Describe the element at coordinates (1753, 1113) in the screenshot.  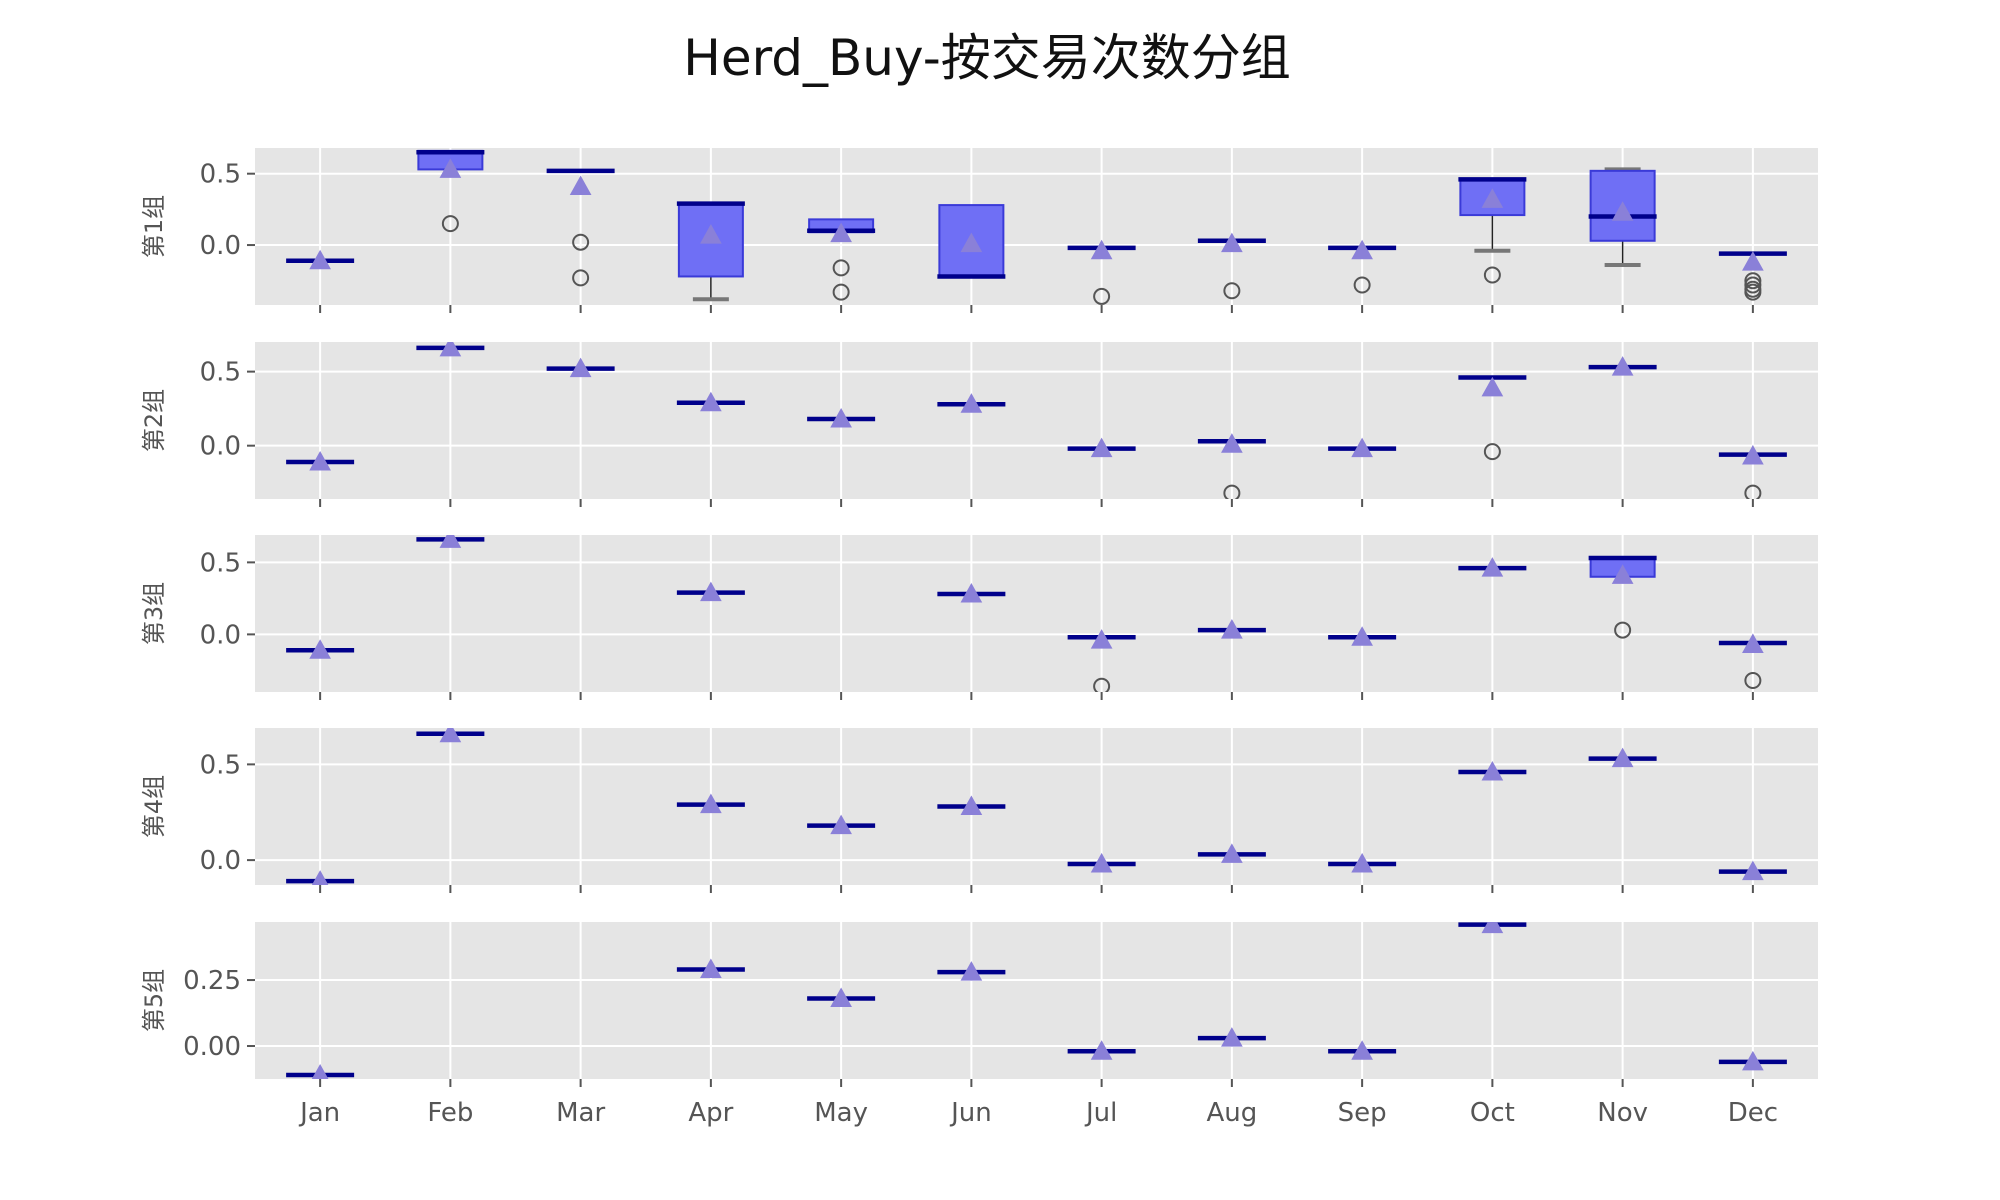
I see `x-tick-label: Dec` at that location.